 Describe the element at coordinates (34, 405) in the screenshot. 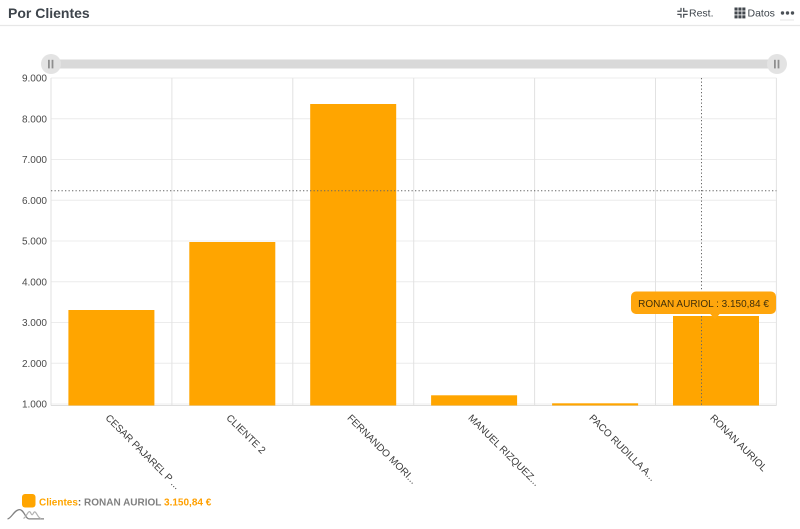

I see `svg-text: 1.000` at that location.